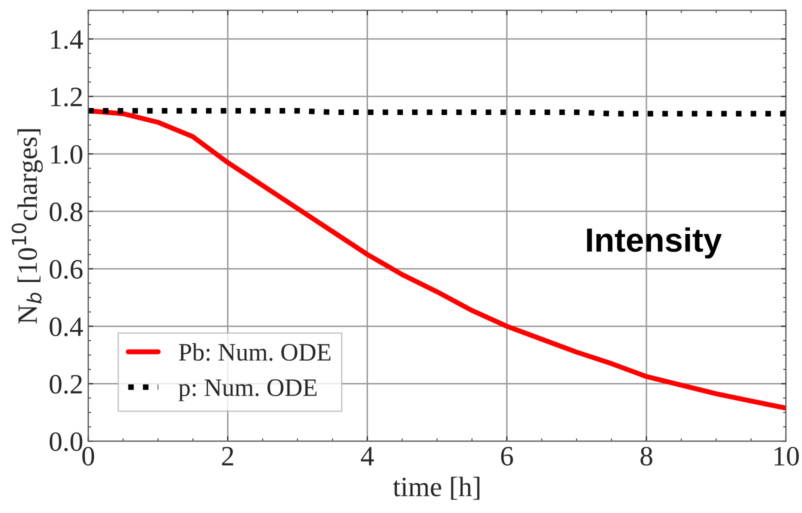  Describe the element at coordinates (66, 326) in the screenshot. I see `y-tick-label: 0.4` at that location.